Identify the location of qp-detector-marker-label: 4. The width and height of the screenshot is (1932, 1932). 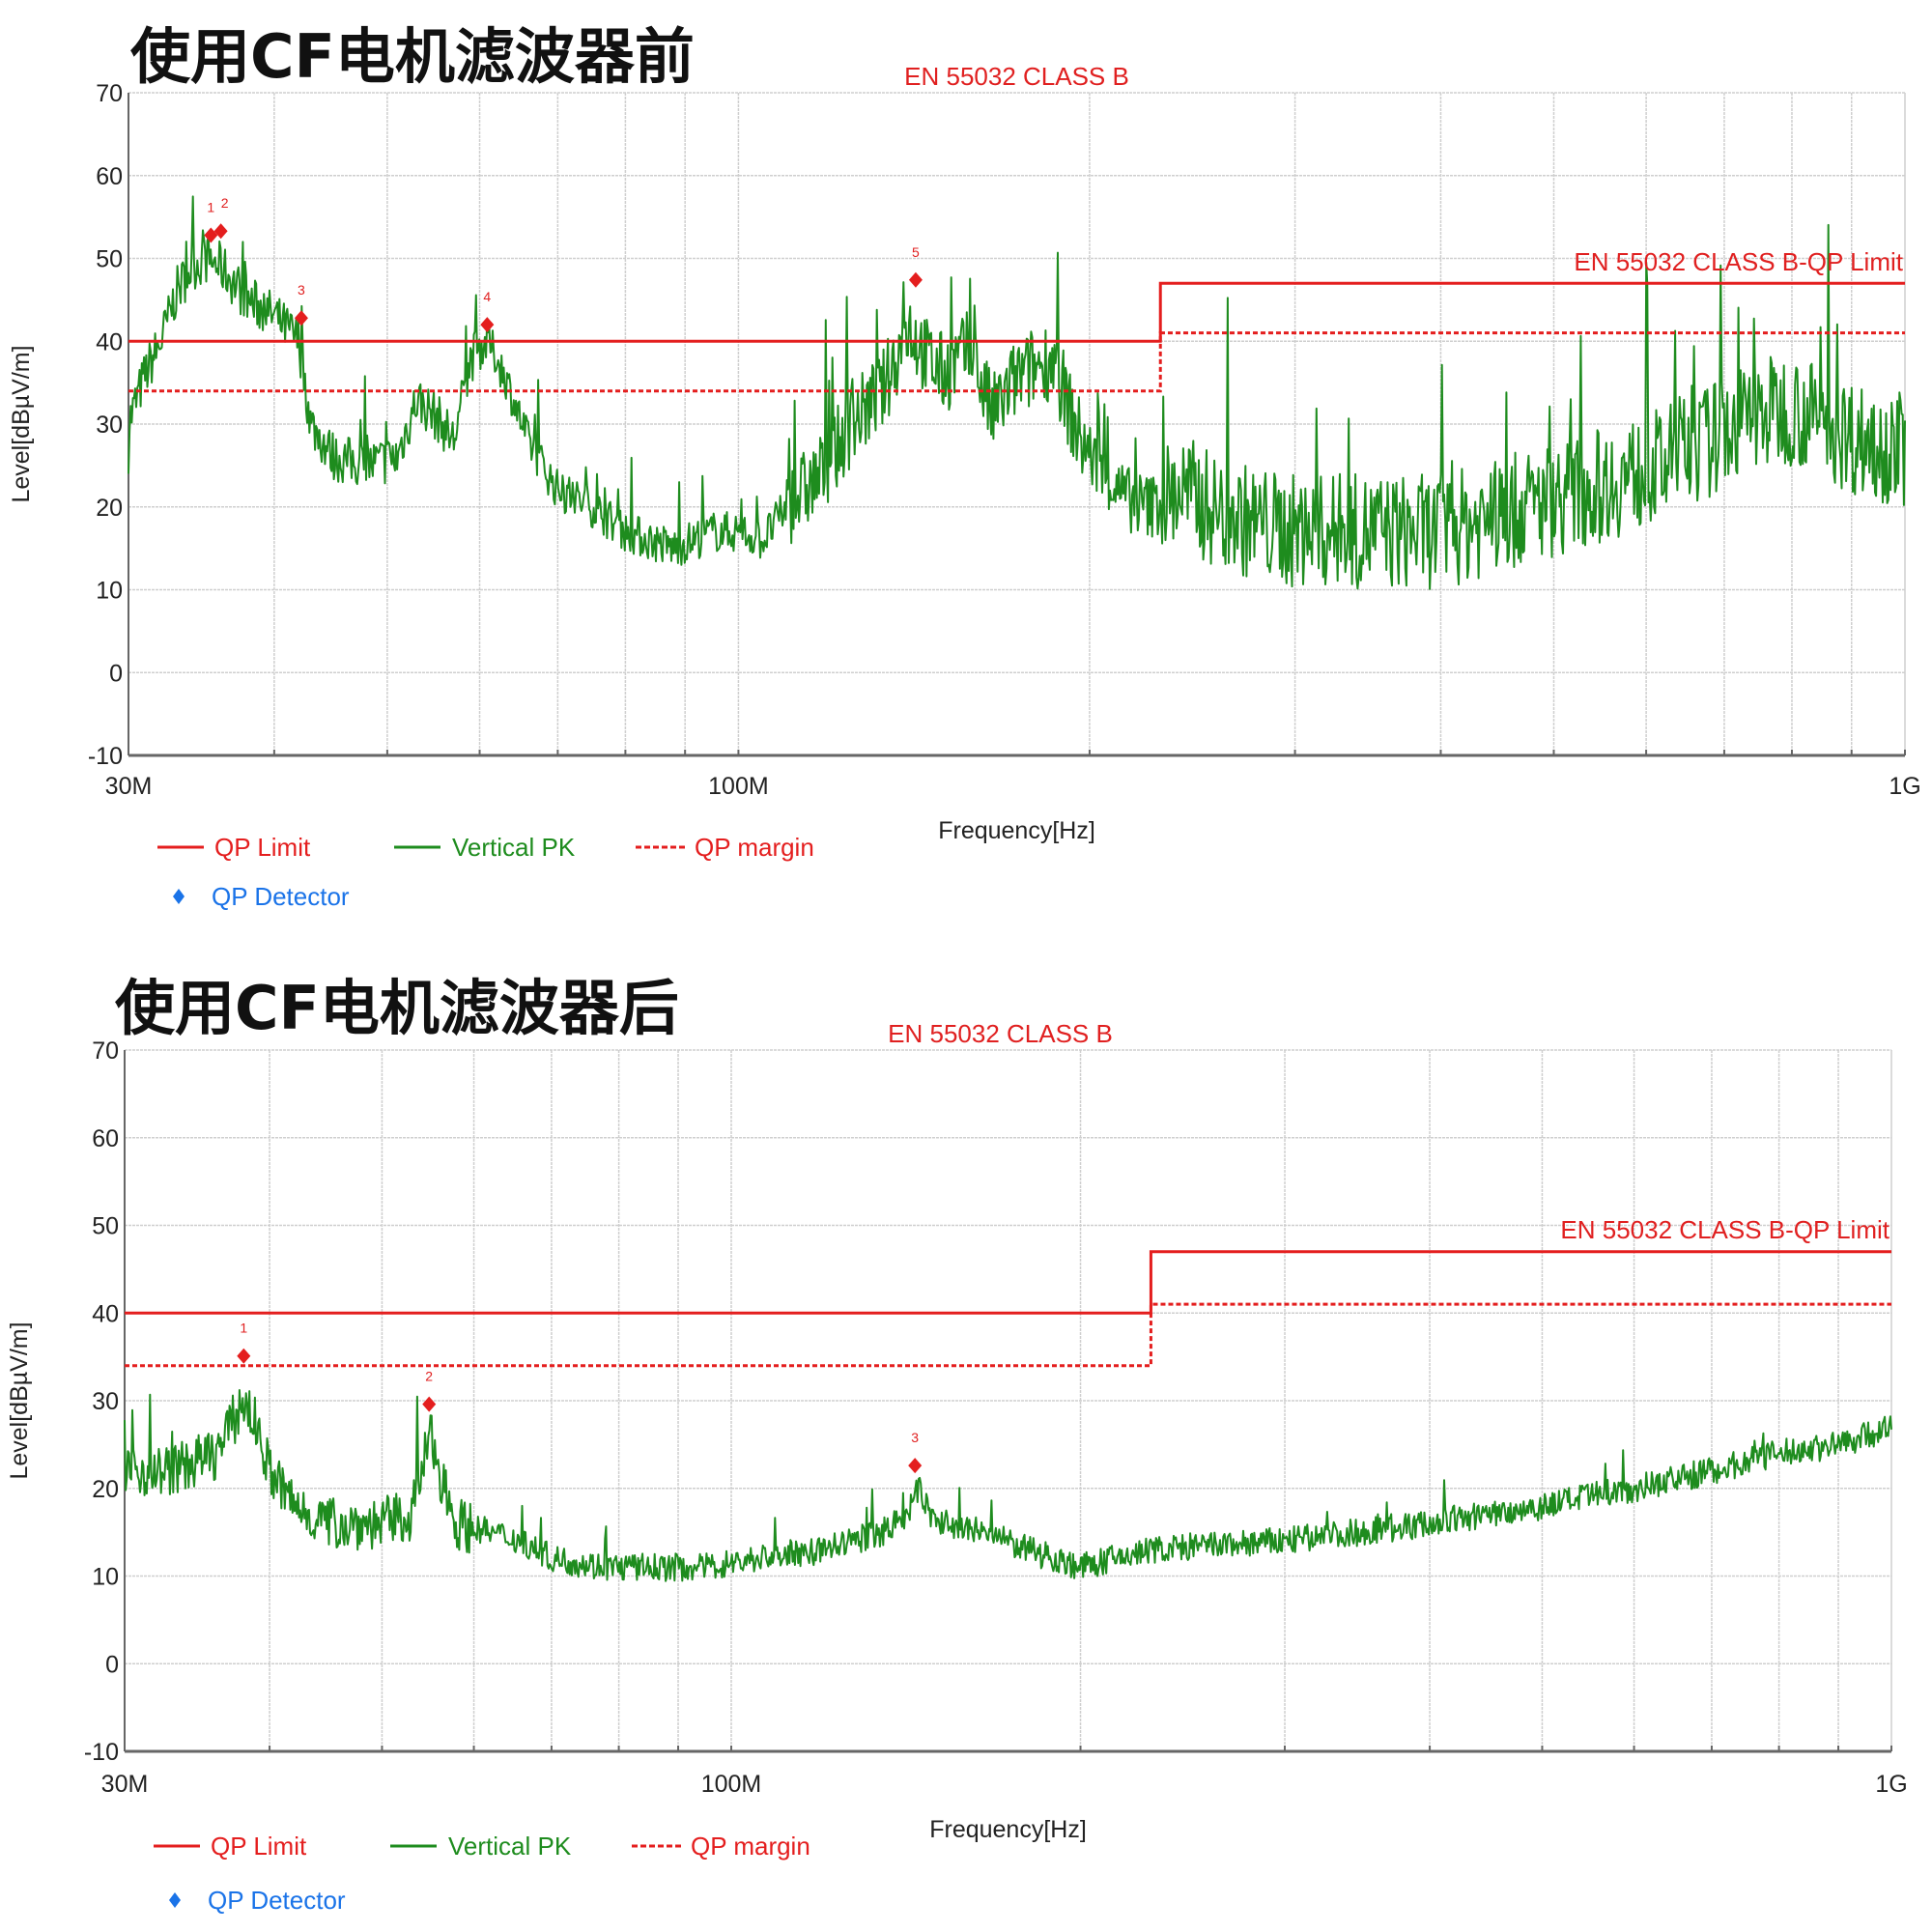
(487, 296).